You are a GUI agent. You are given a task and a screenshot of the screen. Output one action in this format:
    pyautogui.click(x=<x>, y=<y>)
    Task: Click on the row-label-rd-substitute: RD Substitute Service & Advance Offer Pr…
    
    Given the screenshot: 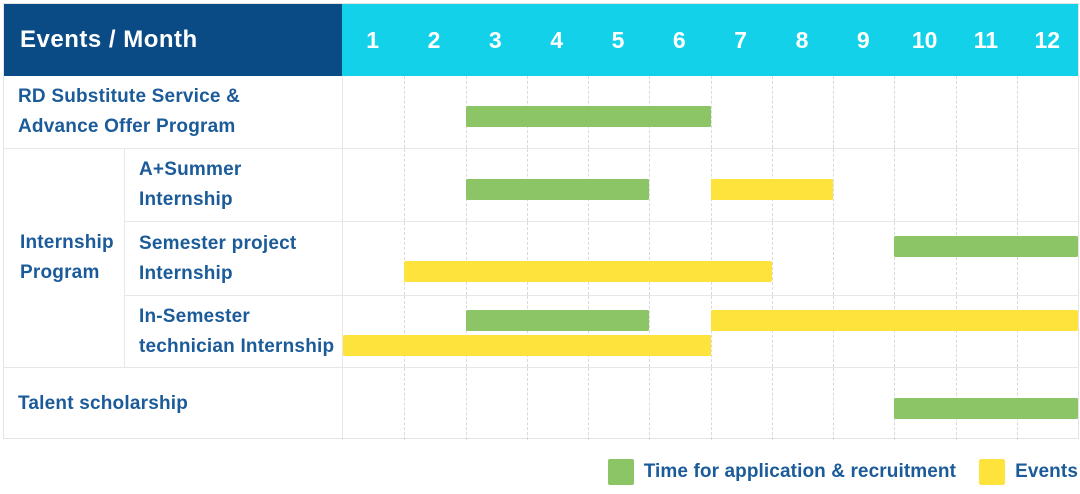 What is the action you would take?
    pyautogui.click(x=129, y=111)
    